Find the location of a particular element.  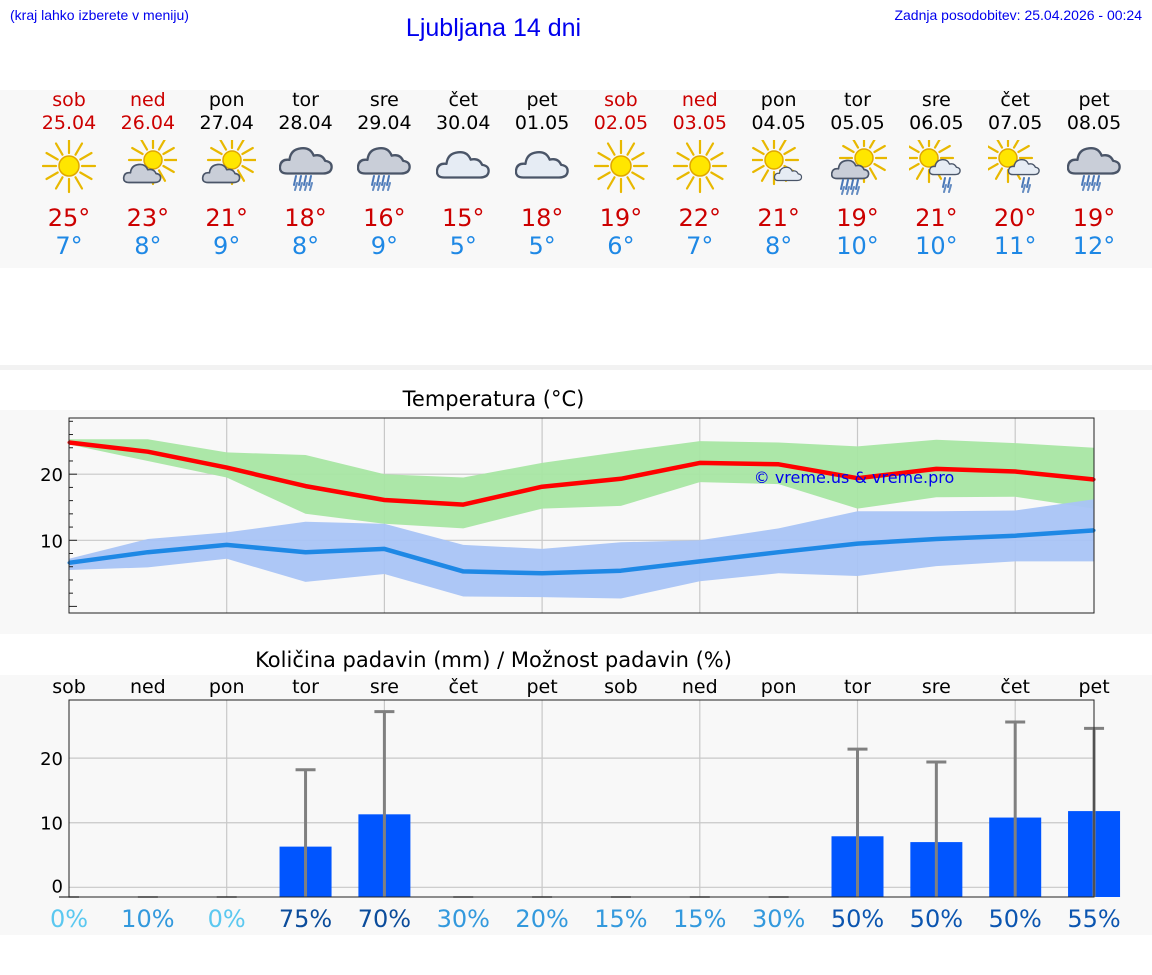

min-temperature: 12° is located at coordinates (1094, 246).